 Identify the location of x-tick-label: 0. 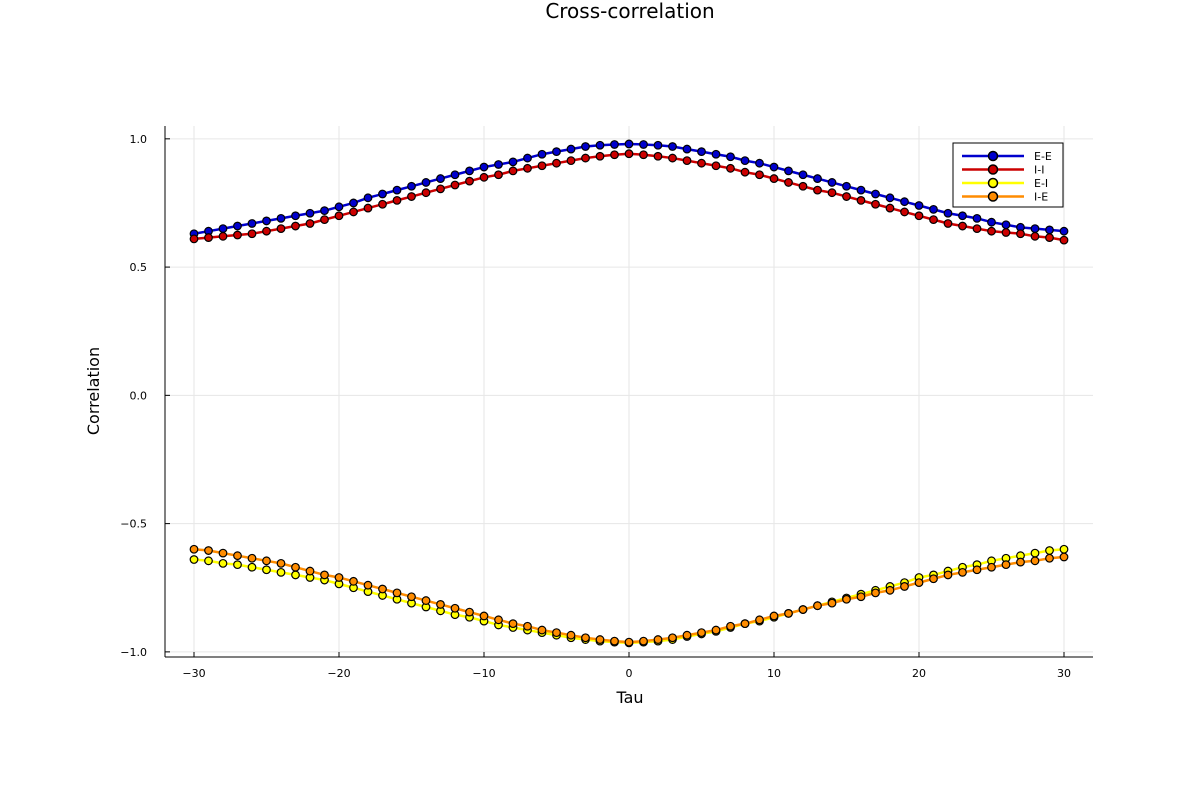
(629, 673).